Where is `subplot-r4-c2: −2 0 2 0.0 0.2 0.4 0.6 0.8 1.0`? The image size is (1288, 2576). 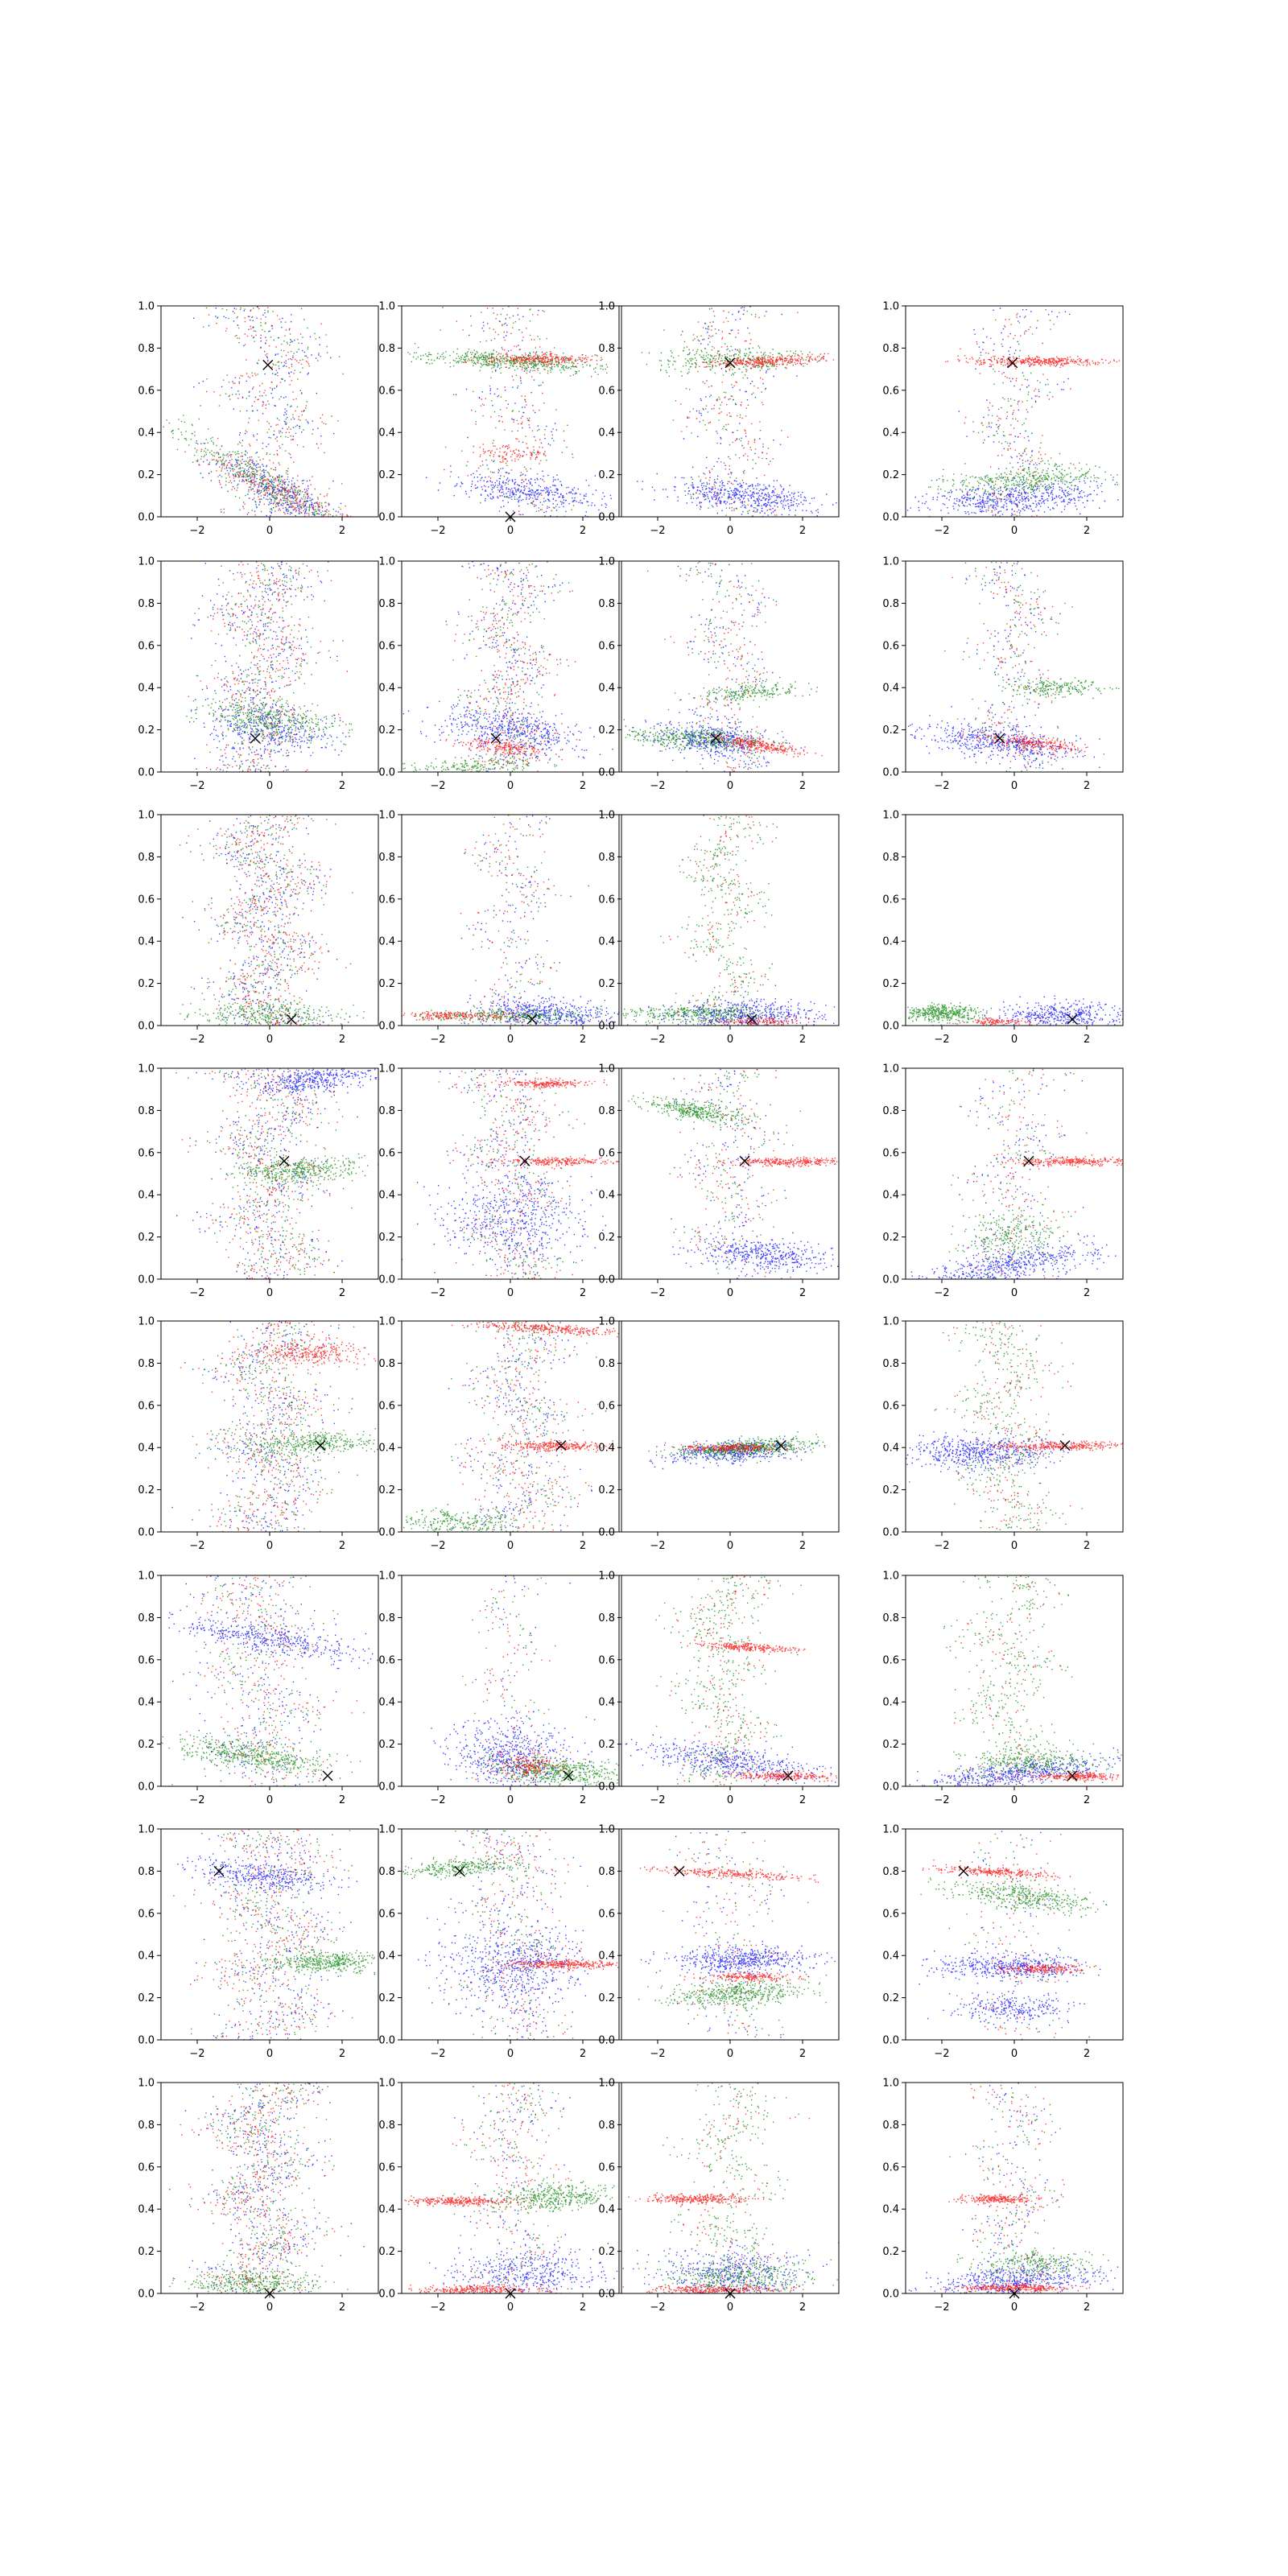
subplot-r4-c2: −2 0 2 0.0 0.2 0.4 0.6 0.8 1.0 is located at coordinates (499, 1181).